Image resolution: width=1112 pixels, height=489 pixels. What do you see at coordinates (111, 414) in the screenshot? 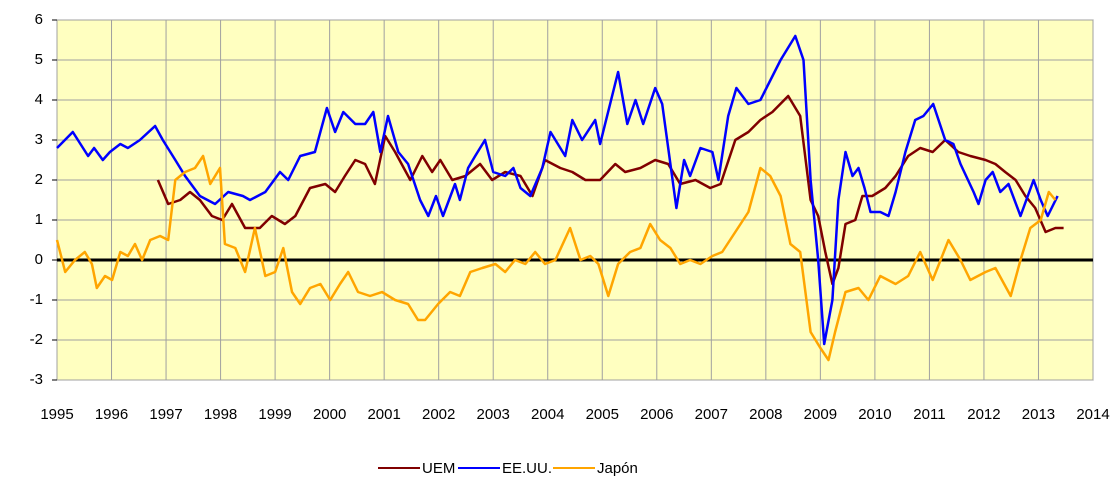
I see `x-tick-label: 1996` at bounding box center [111, 414].